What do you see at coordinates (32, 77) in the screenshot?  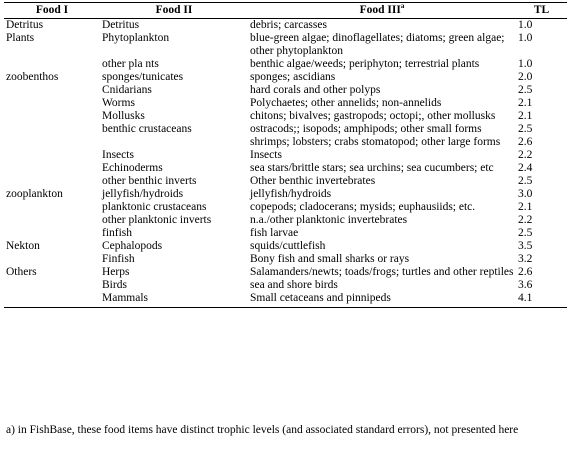 I see `cell-food-1: zoobenthos` at bounding box center [32, 77].